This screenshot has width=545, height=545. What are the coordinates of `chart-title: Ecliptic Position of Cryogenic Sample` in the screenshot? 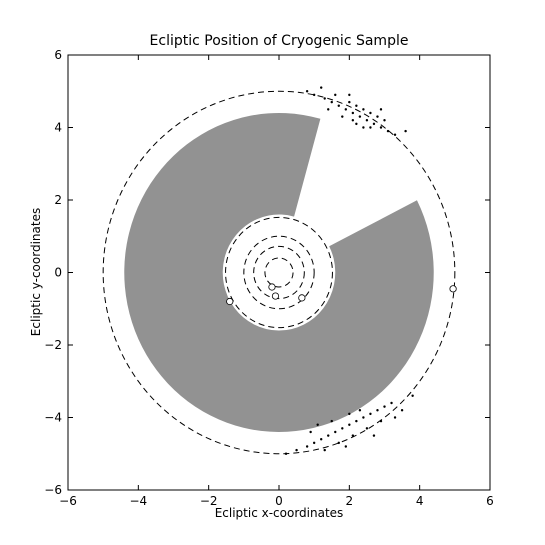 It's located at (279, 41).